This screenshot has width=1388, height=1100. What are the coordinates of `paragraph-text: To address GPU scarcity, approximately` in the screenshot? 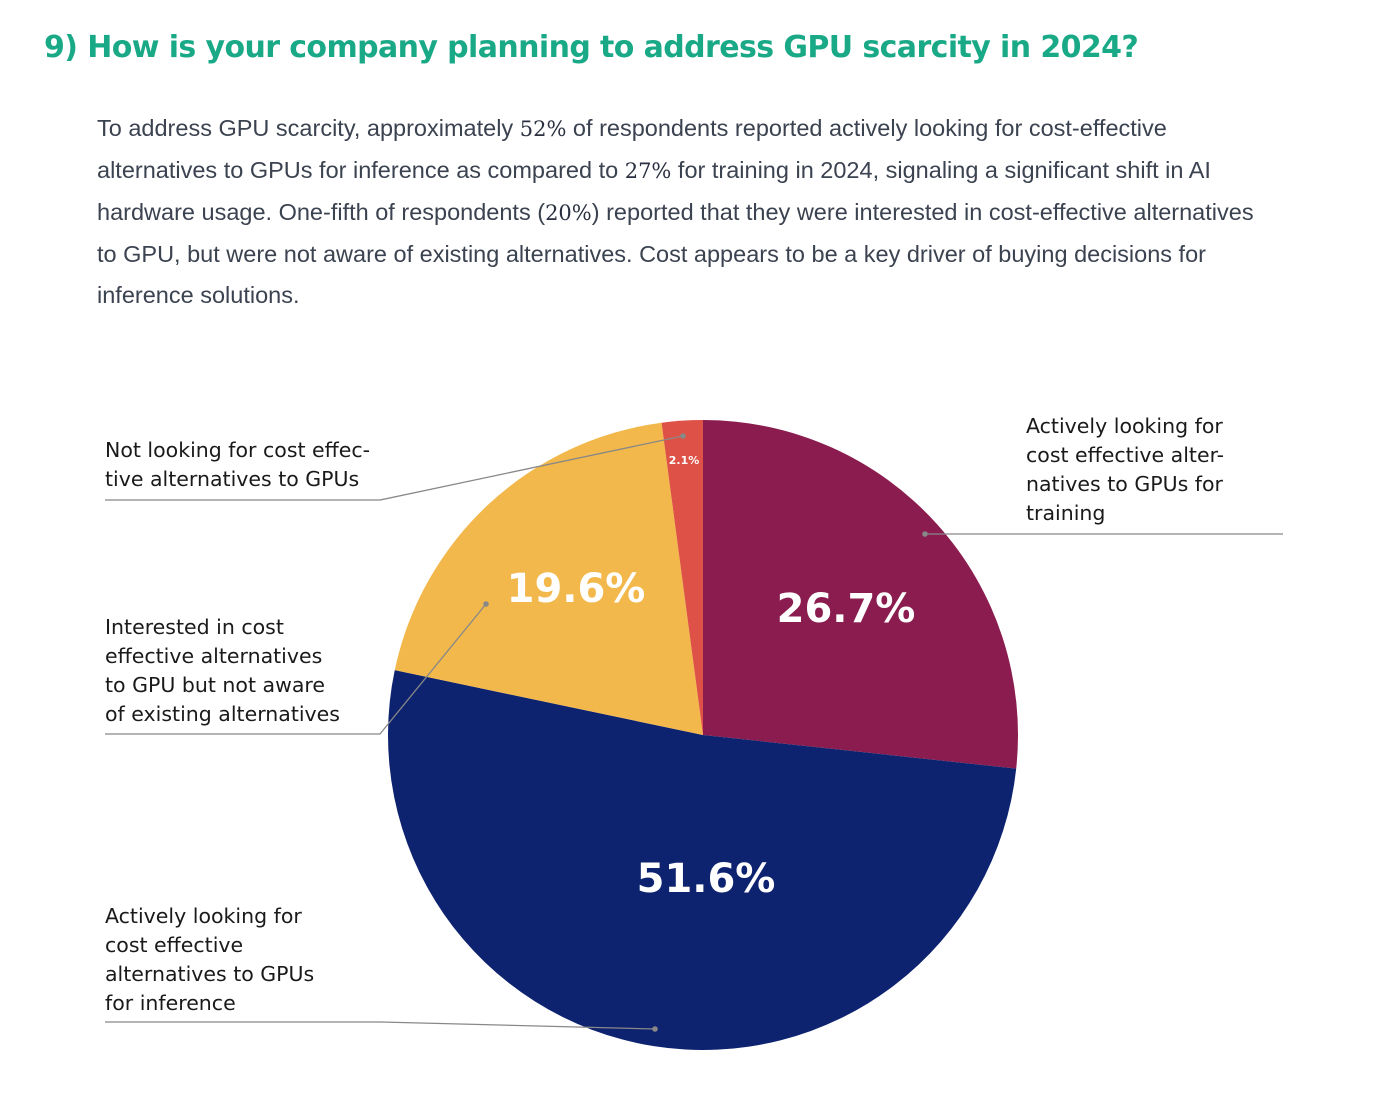 It's located at (308, 128).